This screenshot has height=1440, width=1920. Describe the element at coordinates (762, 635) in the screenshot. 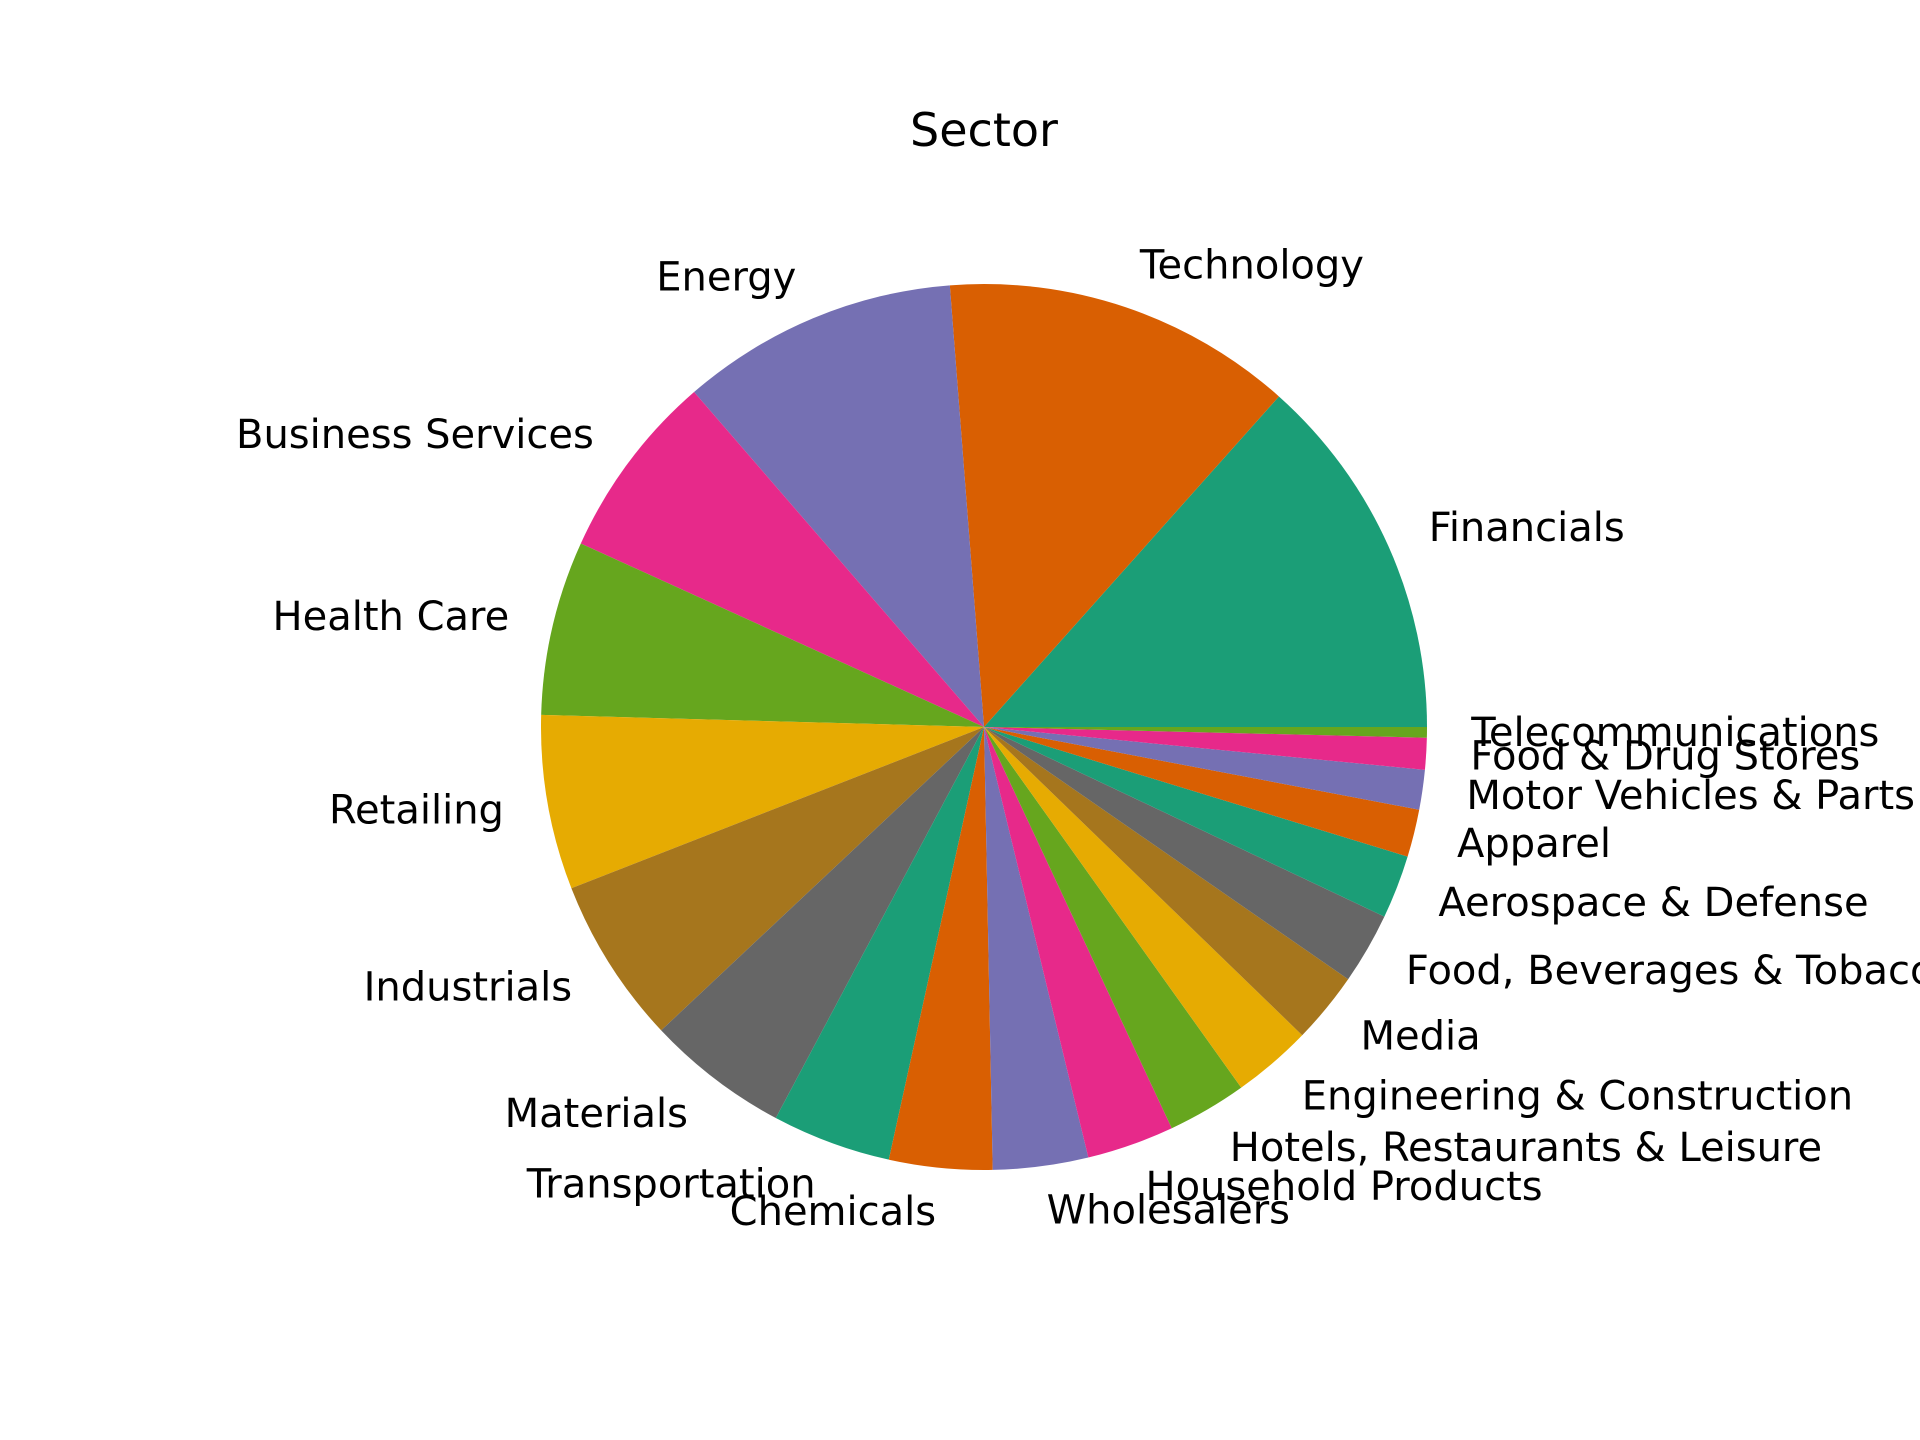

I see `pie-slice-health-care` at that location.